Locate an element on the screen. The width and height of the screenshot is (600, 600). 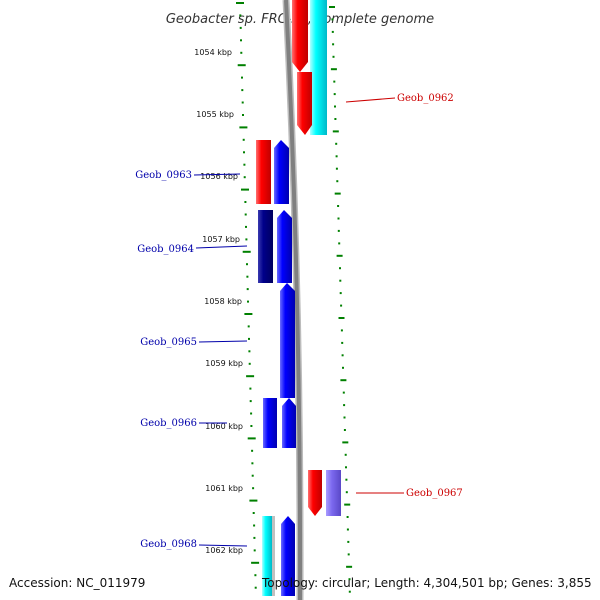
red-gene-block is located at coordinates (263, 172).